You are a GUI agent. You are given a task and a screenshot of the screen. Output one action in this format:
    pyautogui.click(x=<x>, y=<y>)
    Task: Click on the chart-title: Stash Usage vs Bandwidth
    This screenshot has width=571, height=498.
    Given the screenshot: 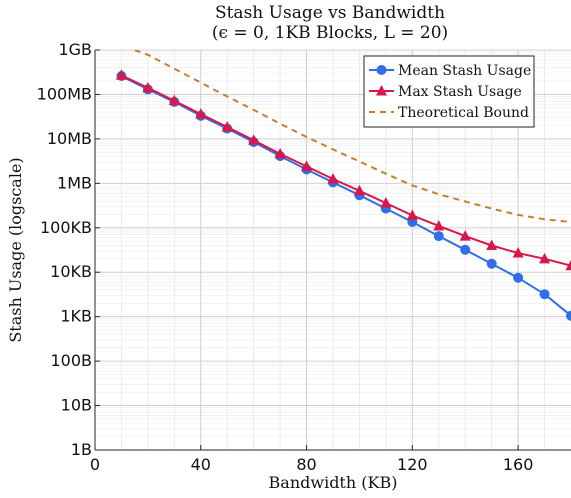 What is the action you would take?
    pyautogui.click(x=330, y=13)
    